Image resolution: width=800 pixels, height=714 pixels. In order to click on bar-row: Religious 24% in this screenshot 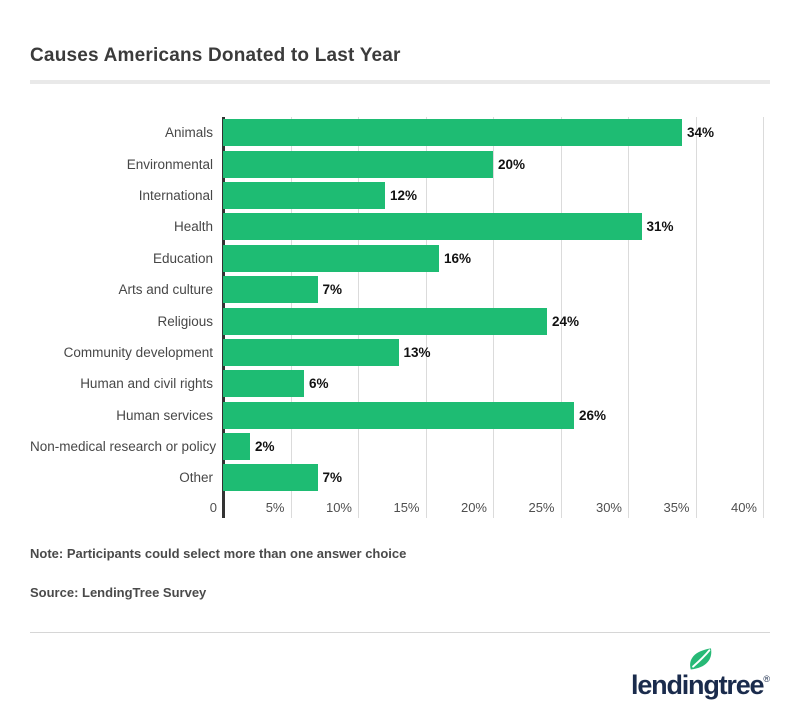, I will do `click(400, 320)`.